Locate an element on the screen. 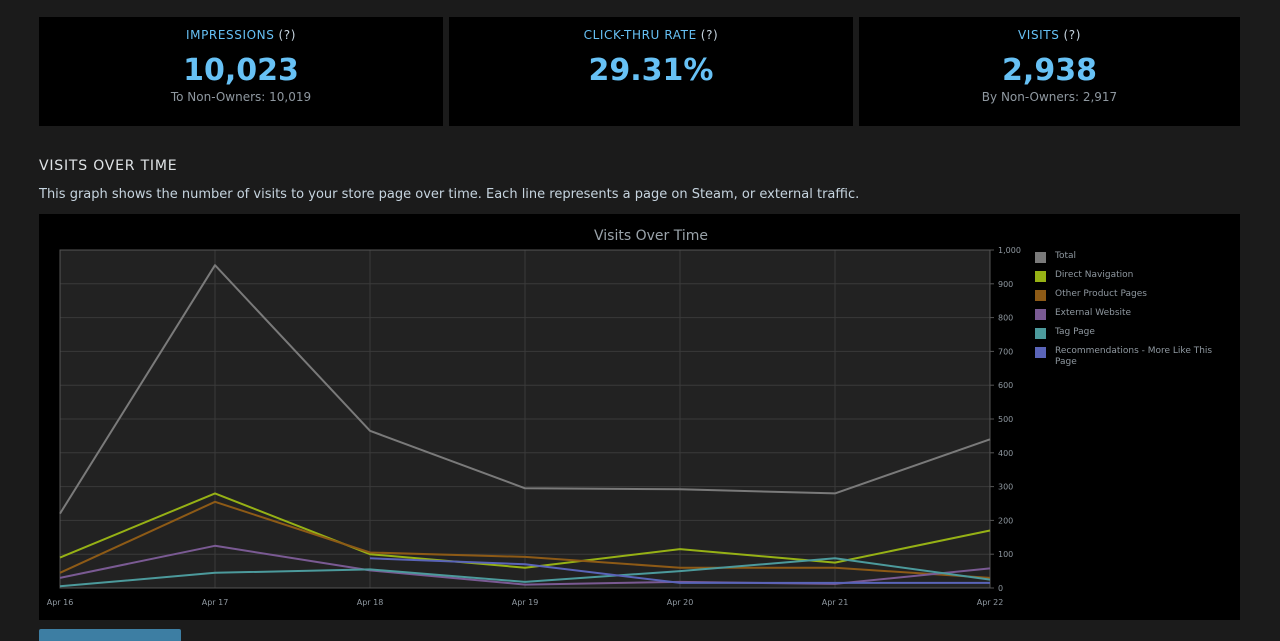  legend-label: Total is located at coordinates (1066, 256).